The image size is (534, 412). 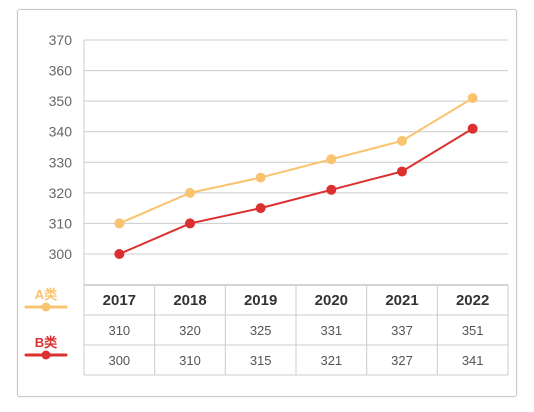 What do you see at coordinates (61, 40) in the screenshot?
I see `y-tick-label: 370` at bounding box center [61, 40].